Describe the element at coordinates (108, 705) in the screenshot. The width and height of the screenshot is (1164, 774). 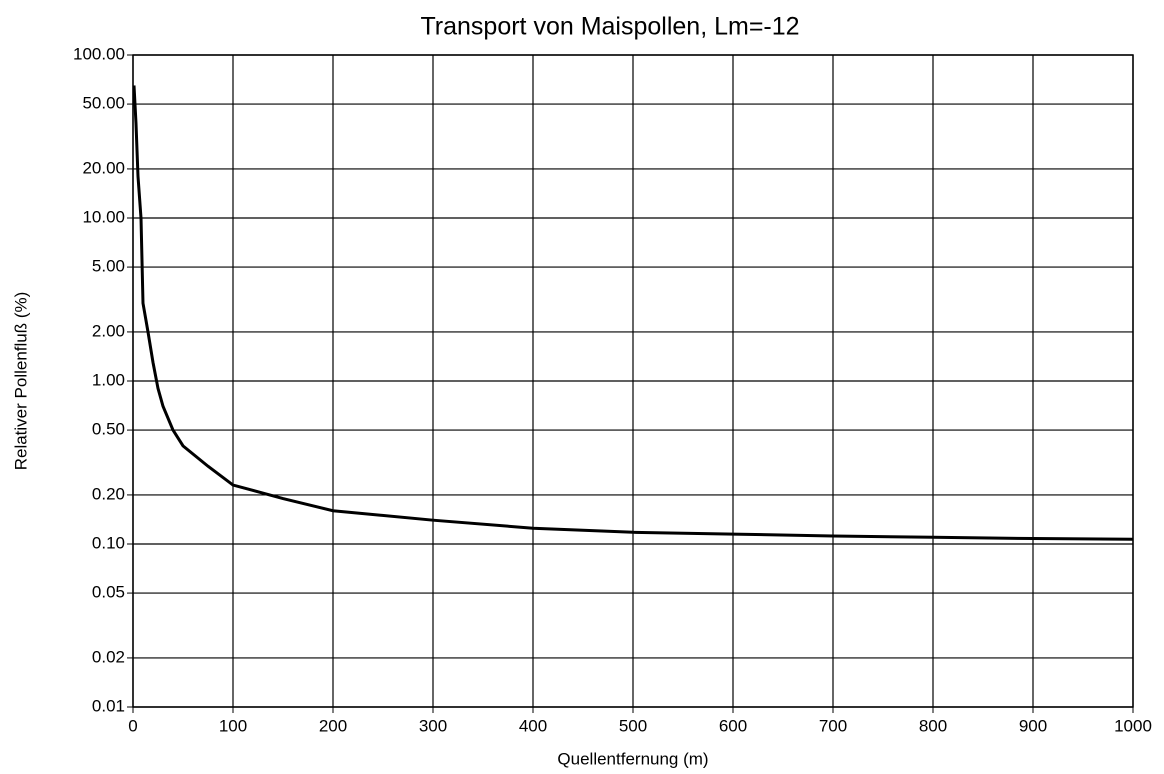
I see `y-tick-label: 0.01` at that location.